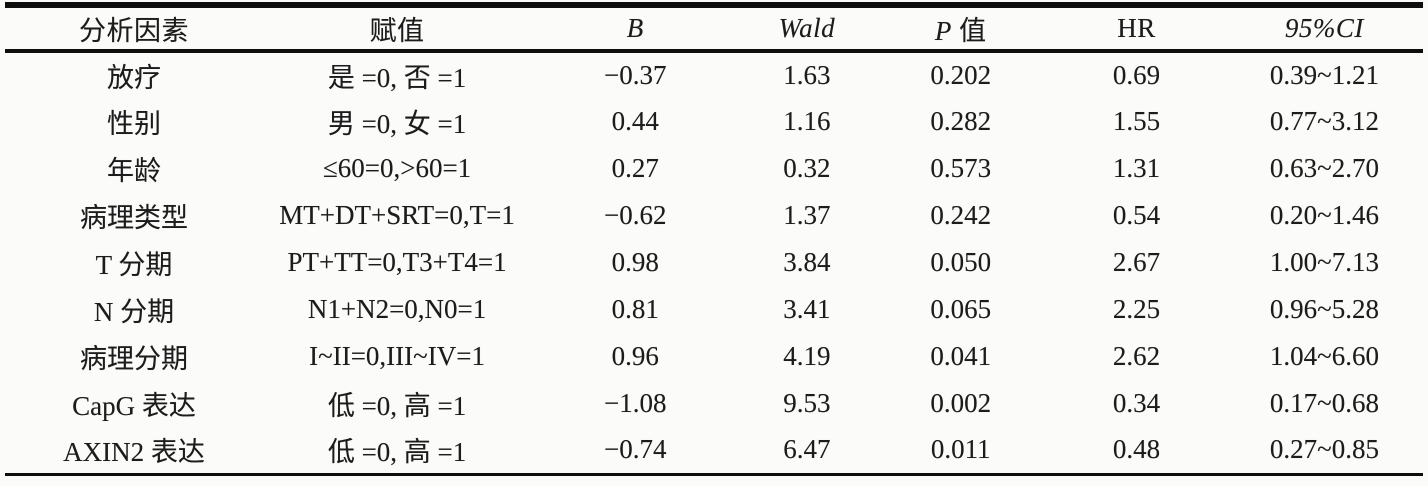  Describe the element at coordinates (1136, 356) in the screenshot. I see `cell-hr: 2.62` at that location.